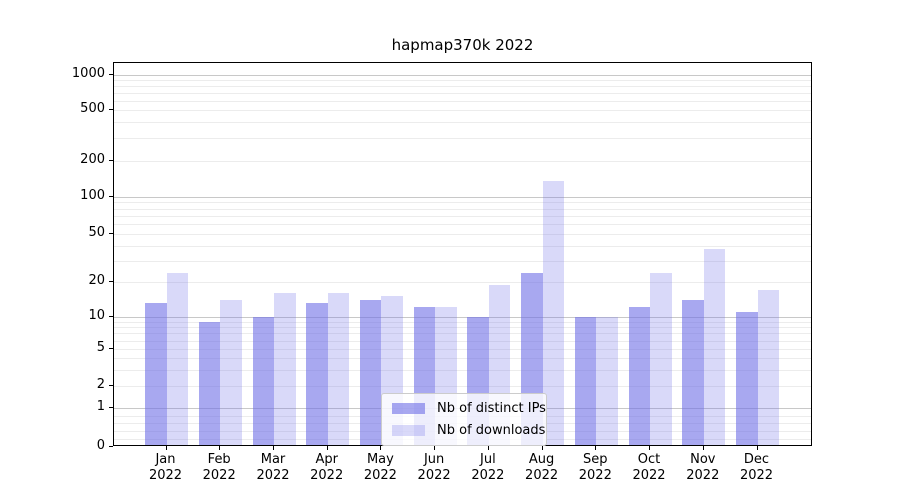  What do you see at coordinates (209, 383) in the screenshot?
I see `bar-distinct-ips-feb` at bounding box center [209, 383].